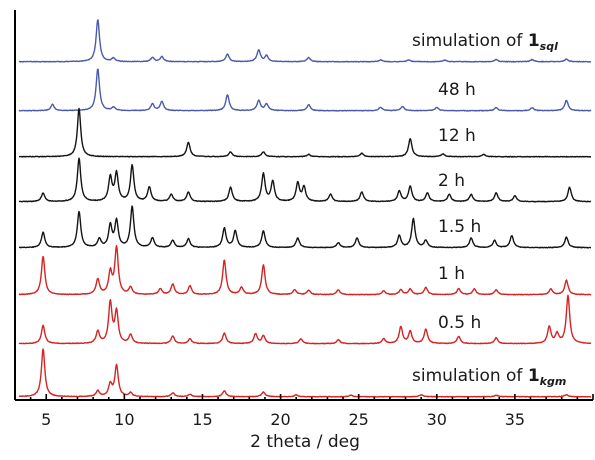 The width and height of the screenshot is (595, 460). I want to click on tick-group: 5 10 15 20 25 30 35, so click(304, 411).